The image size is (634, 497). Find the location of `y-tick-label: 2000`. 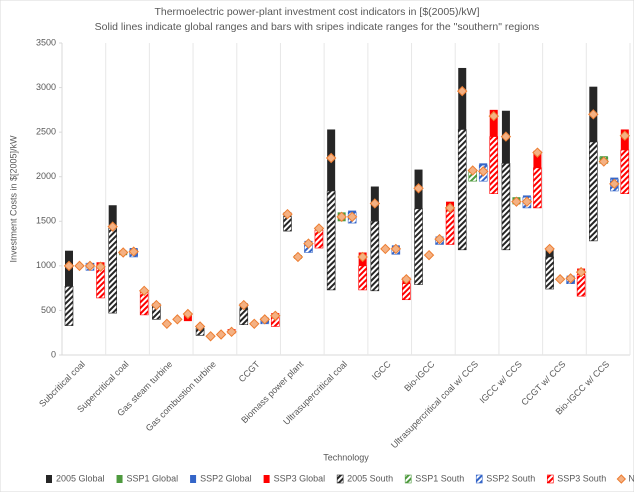

y-tick-label: 2000 is located at coordinates (46, 176).